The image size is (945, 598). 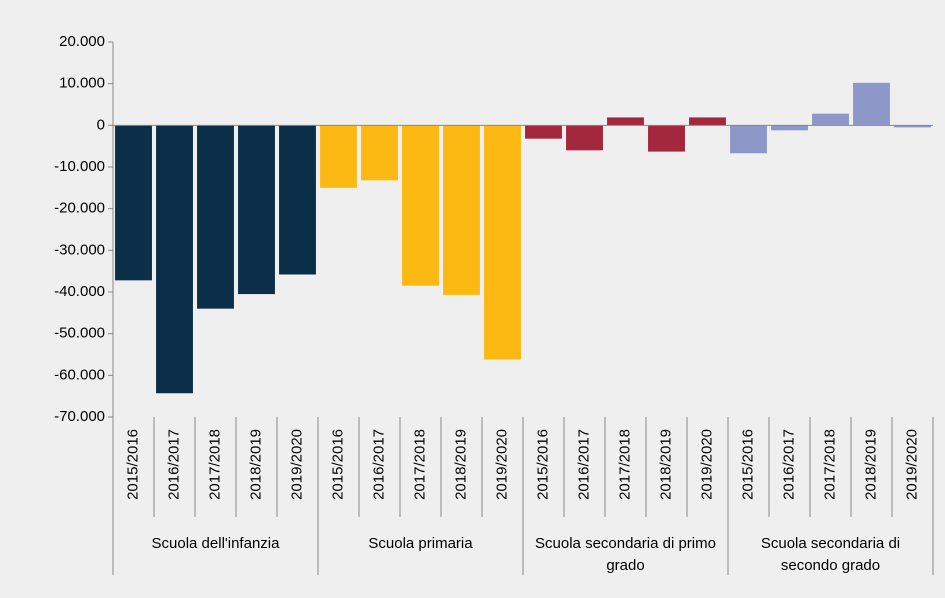 What do you see at coordinates (79, 166) in the screenshot?
I see `y-tick-label: -10.000` at bounding box center [79, 166].